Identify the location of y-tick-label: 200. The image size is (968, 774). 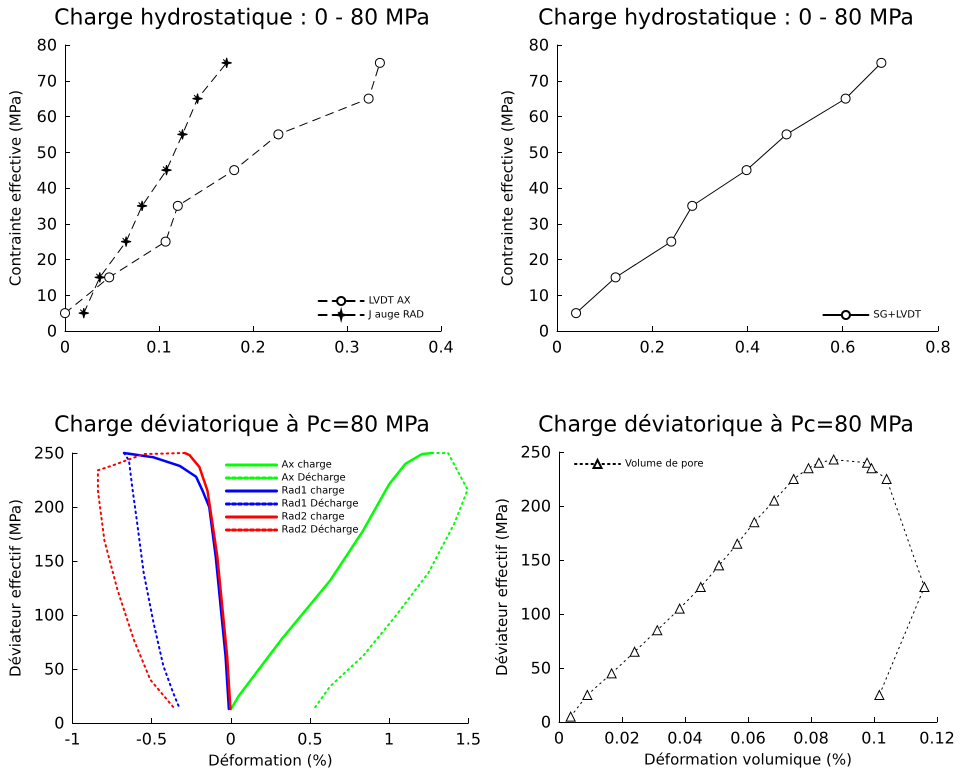
(535, 506).